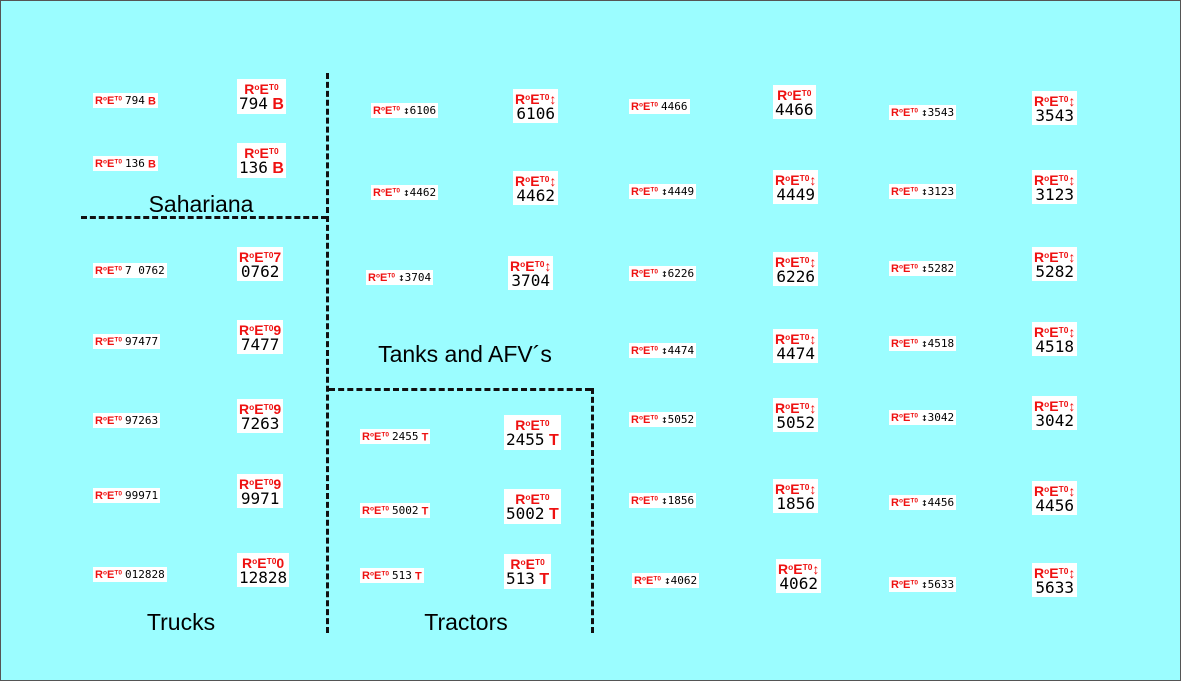  What do you see at coordinates (678, 192) in the screenshot?
I see `plate-number: ↕4449` at bounding box center [678, 192].